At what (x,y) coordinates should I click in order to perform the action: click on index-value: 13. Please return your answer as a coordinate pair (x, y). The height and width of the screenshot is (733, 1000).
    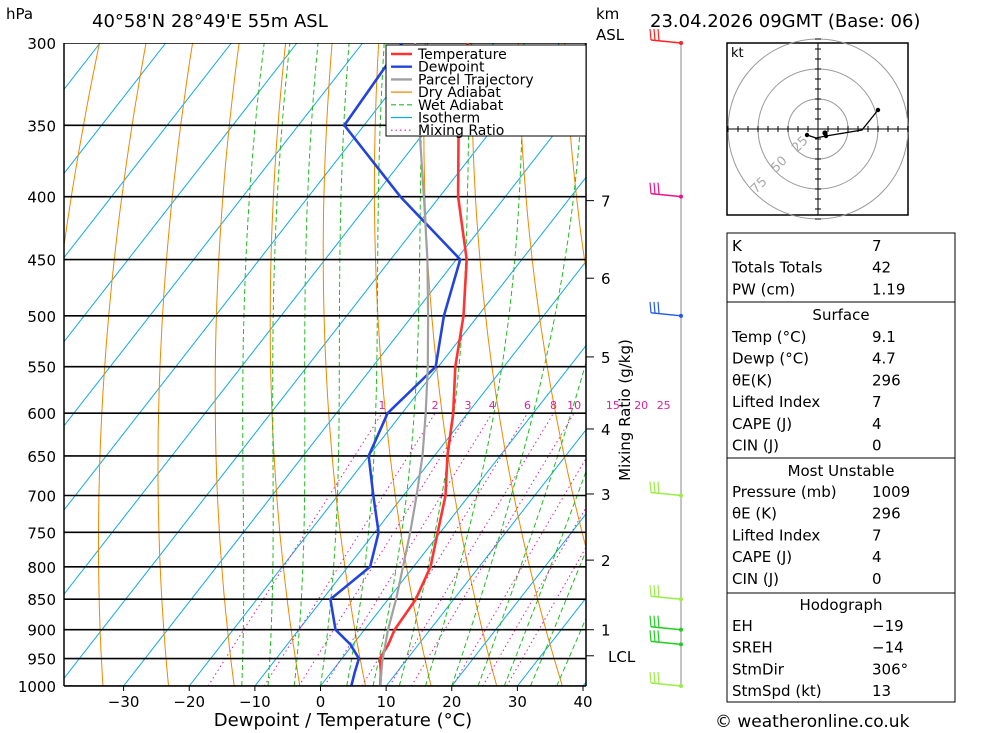
    Looking at the image, I should click on (881, 691).